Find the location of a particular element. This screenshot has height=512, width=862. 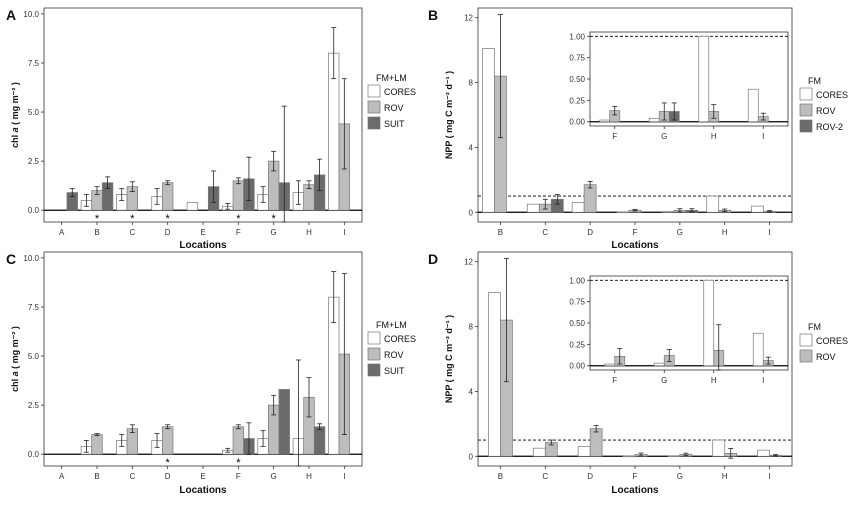

y-tick-label: 8 is located at coordinates (471, 83).